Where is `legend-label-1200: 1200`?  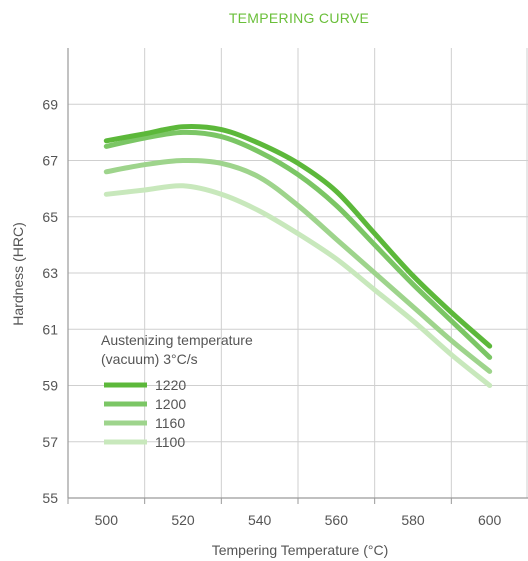
legend-label-1200: 1200 is located at coordinates (170, 404).